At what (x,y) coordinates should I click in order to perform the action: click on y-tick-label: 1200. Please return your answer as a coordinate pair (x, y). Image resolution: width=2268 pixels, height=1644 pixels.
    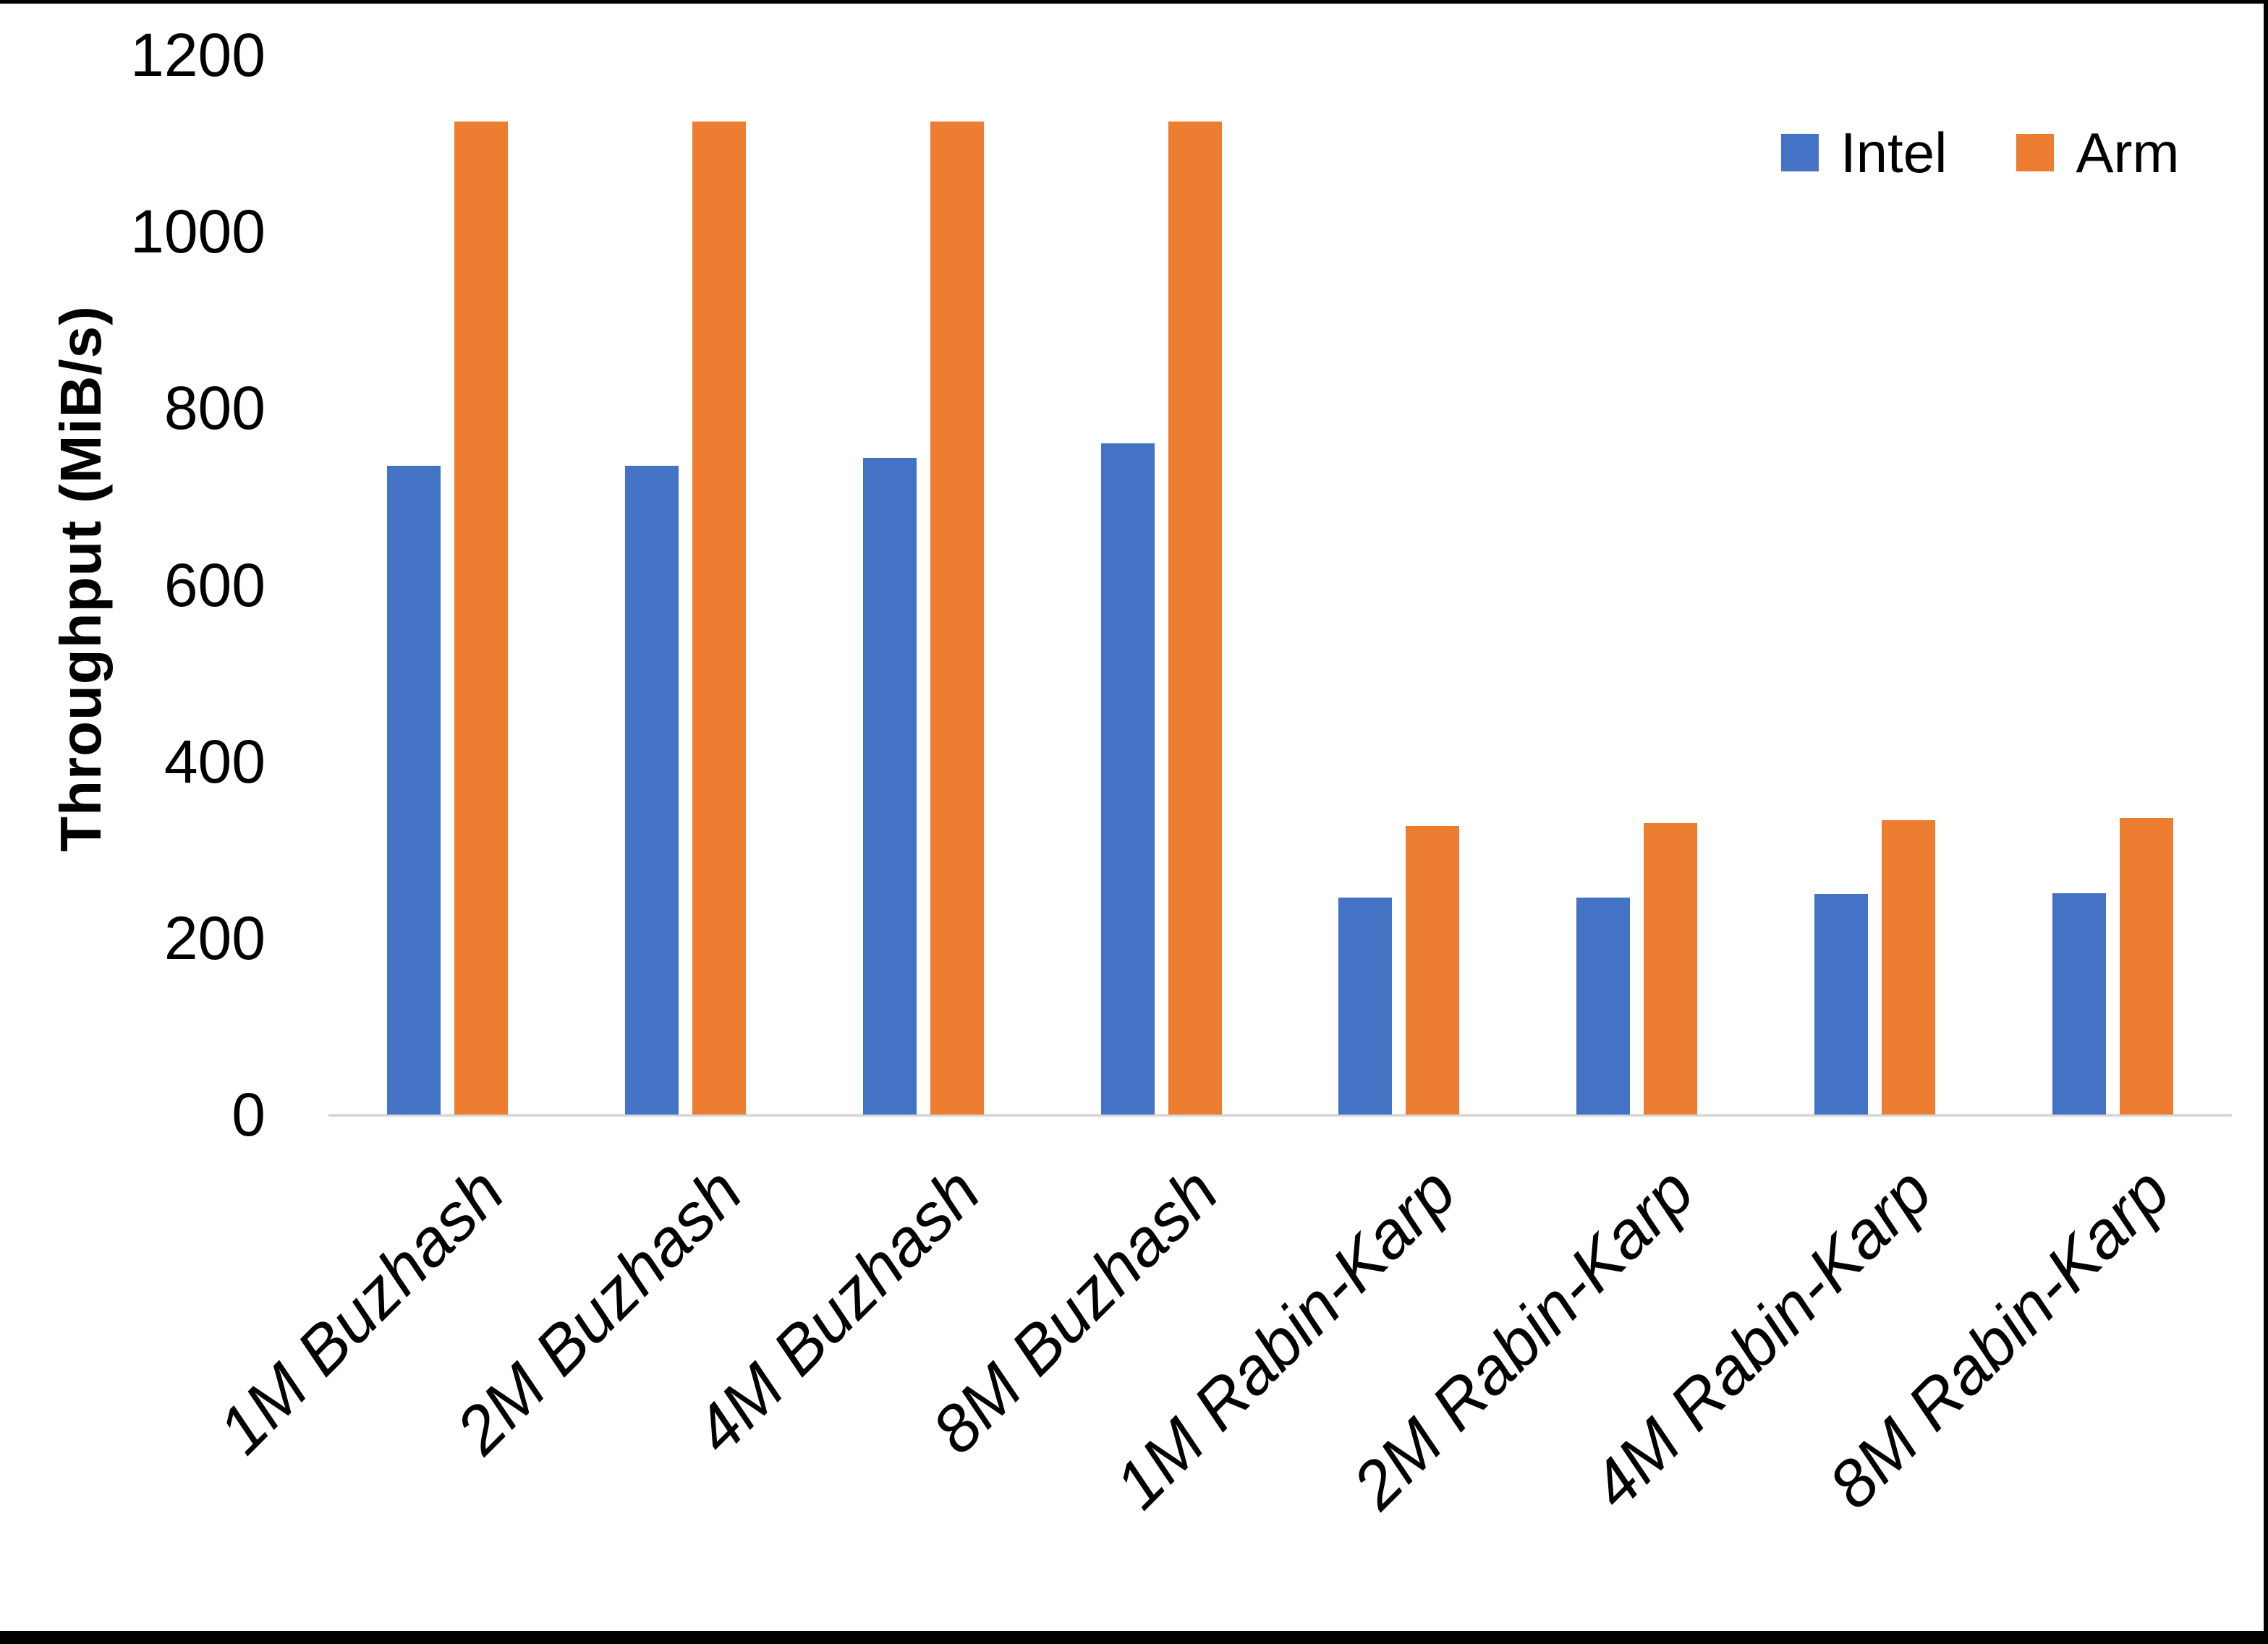
    Looking at the image, I should click on (198, 55).